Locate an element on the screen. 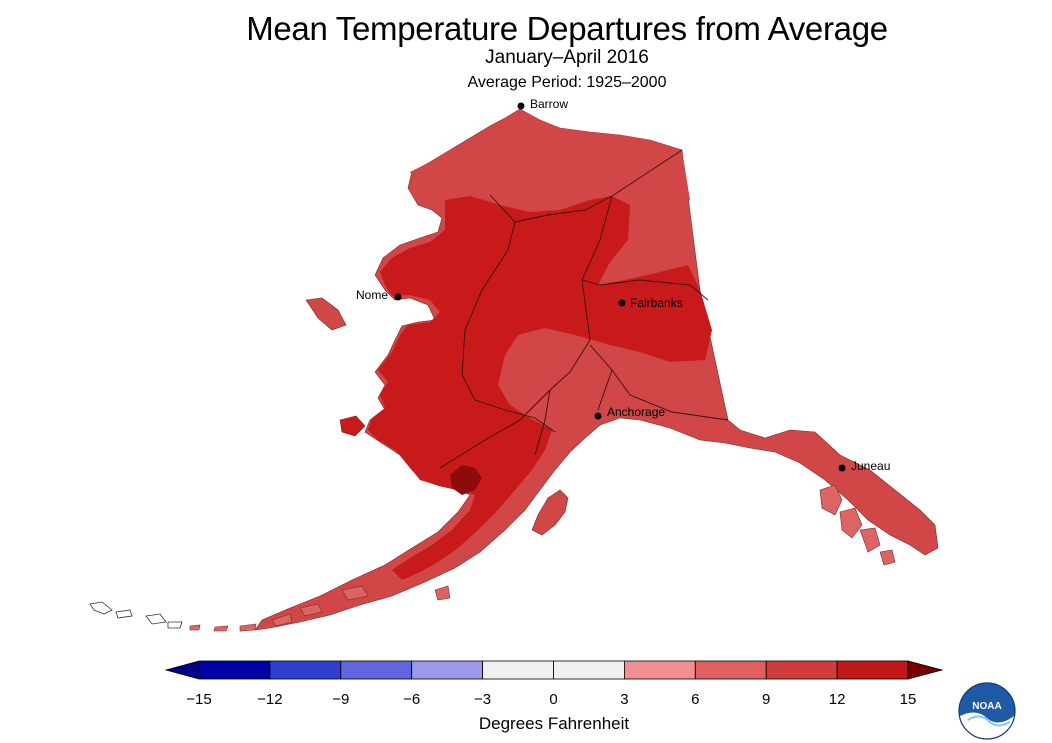  aleutian-islands is located at coordinates (320, 608).